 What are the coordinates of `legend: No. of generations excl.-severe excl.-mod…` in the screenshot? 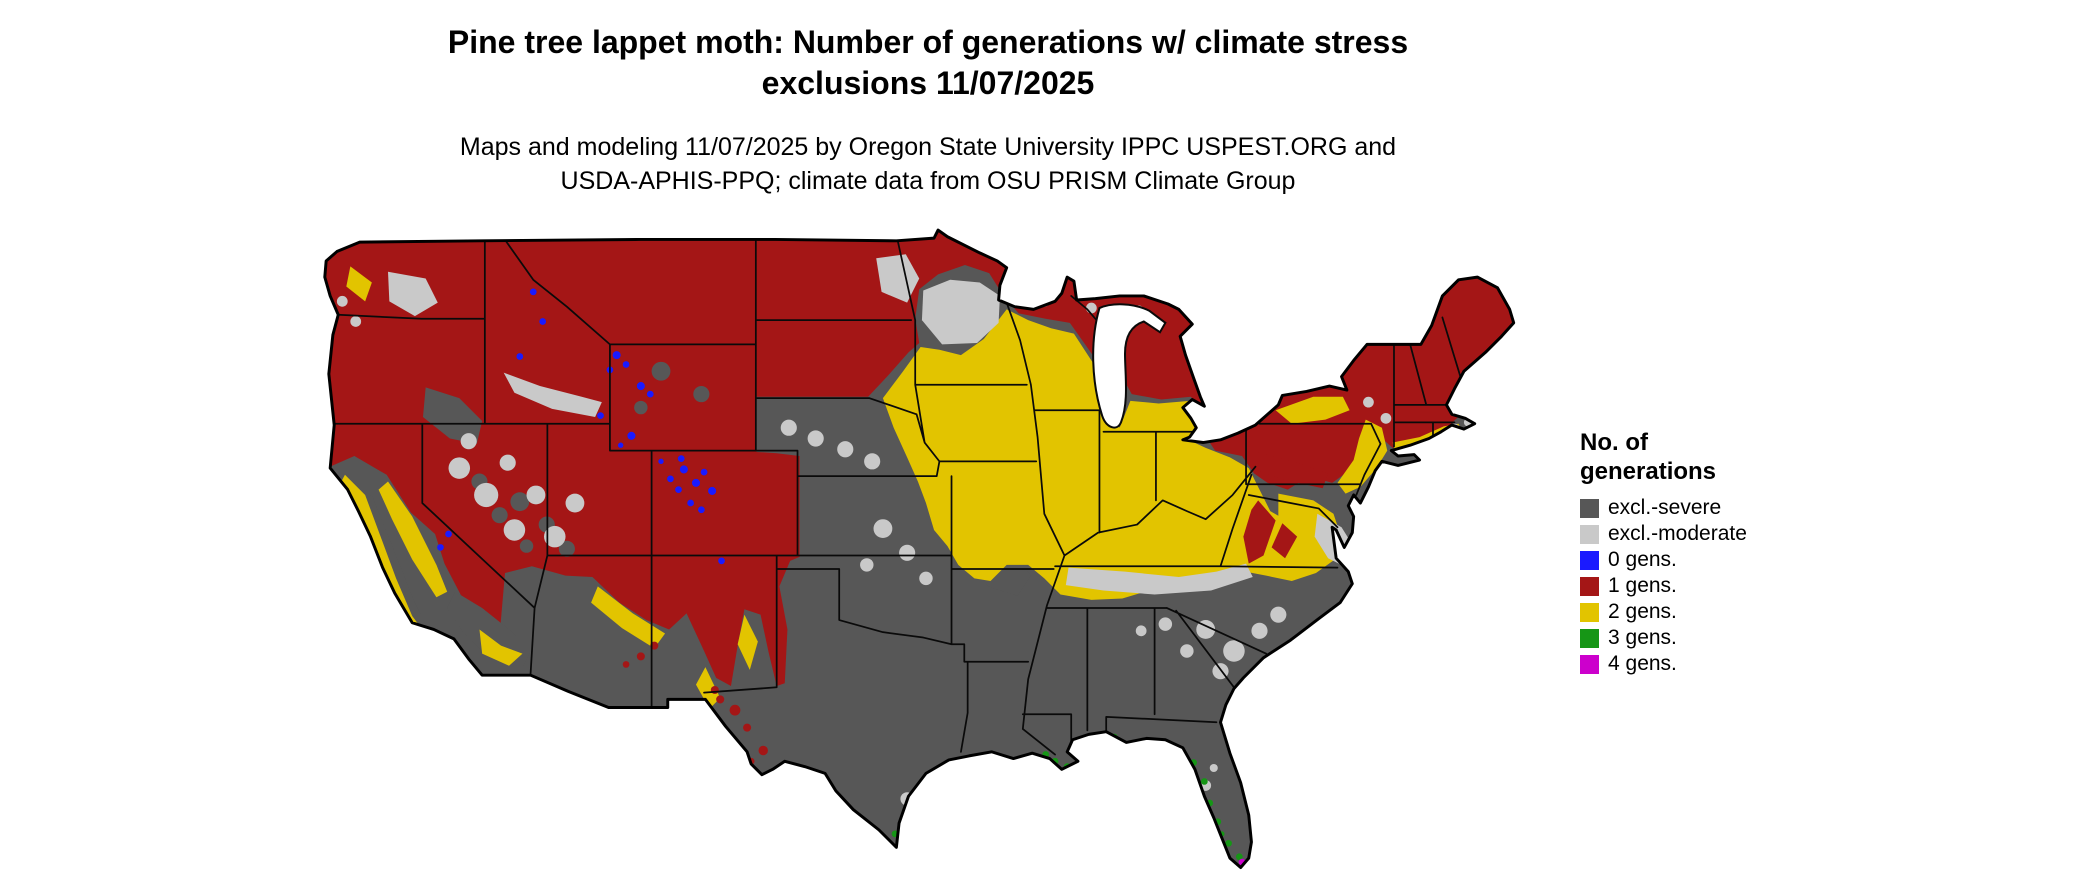 It's located at (1663, 554).